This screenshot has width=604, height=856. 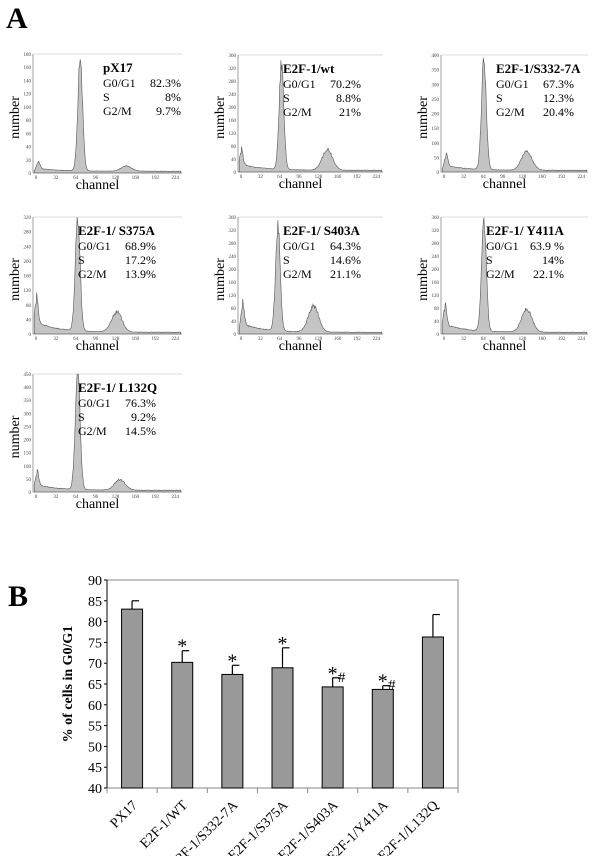 What do you see at coordinates (558, 84) in the screenshot?
I see `phase-value: 67.3%` at bounding box center [558, 84].